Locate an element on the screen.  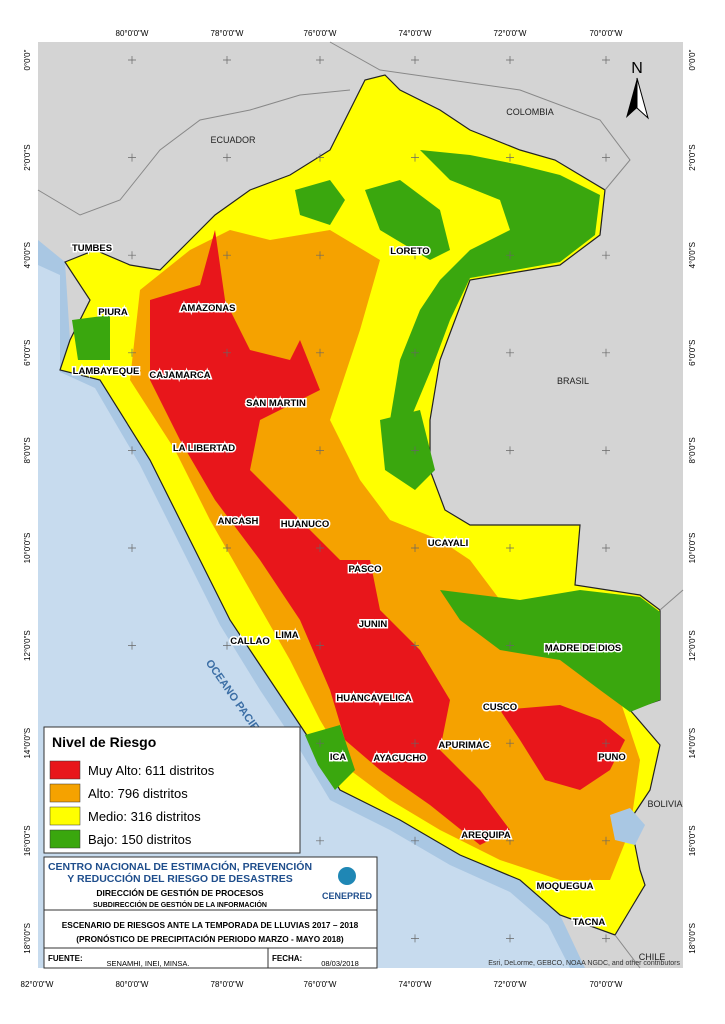
risk-low-zone-madre is located at coordinates (550, 651).